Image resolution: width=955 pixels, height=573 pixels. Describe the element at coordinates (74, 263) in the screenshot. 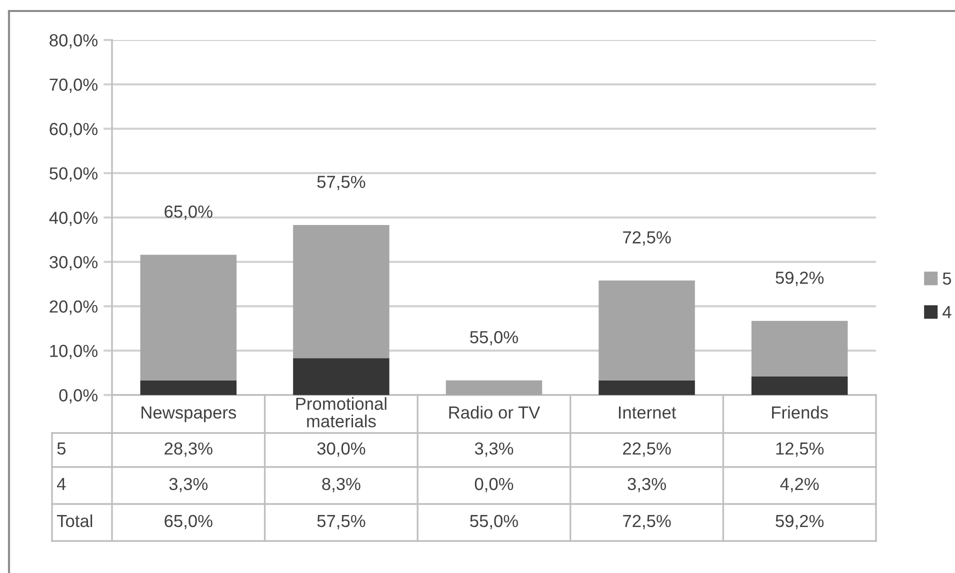

I see `y-tick-label: 30,0%` at that location.